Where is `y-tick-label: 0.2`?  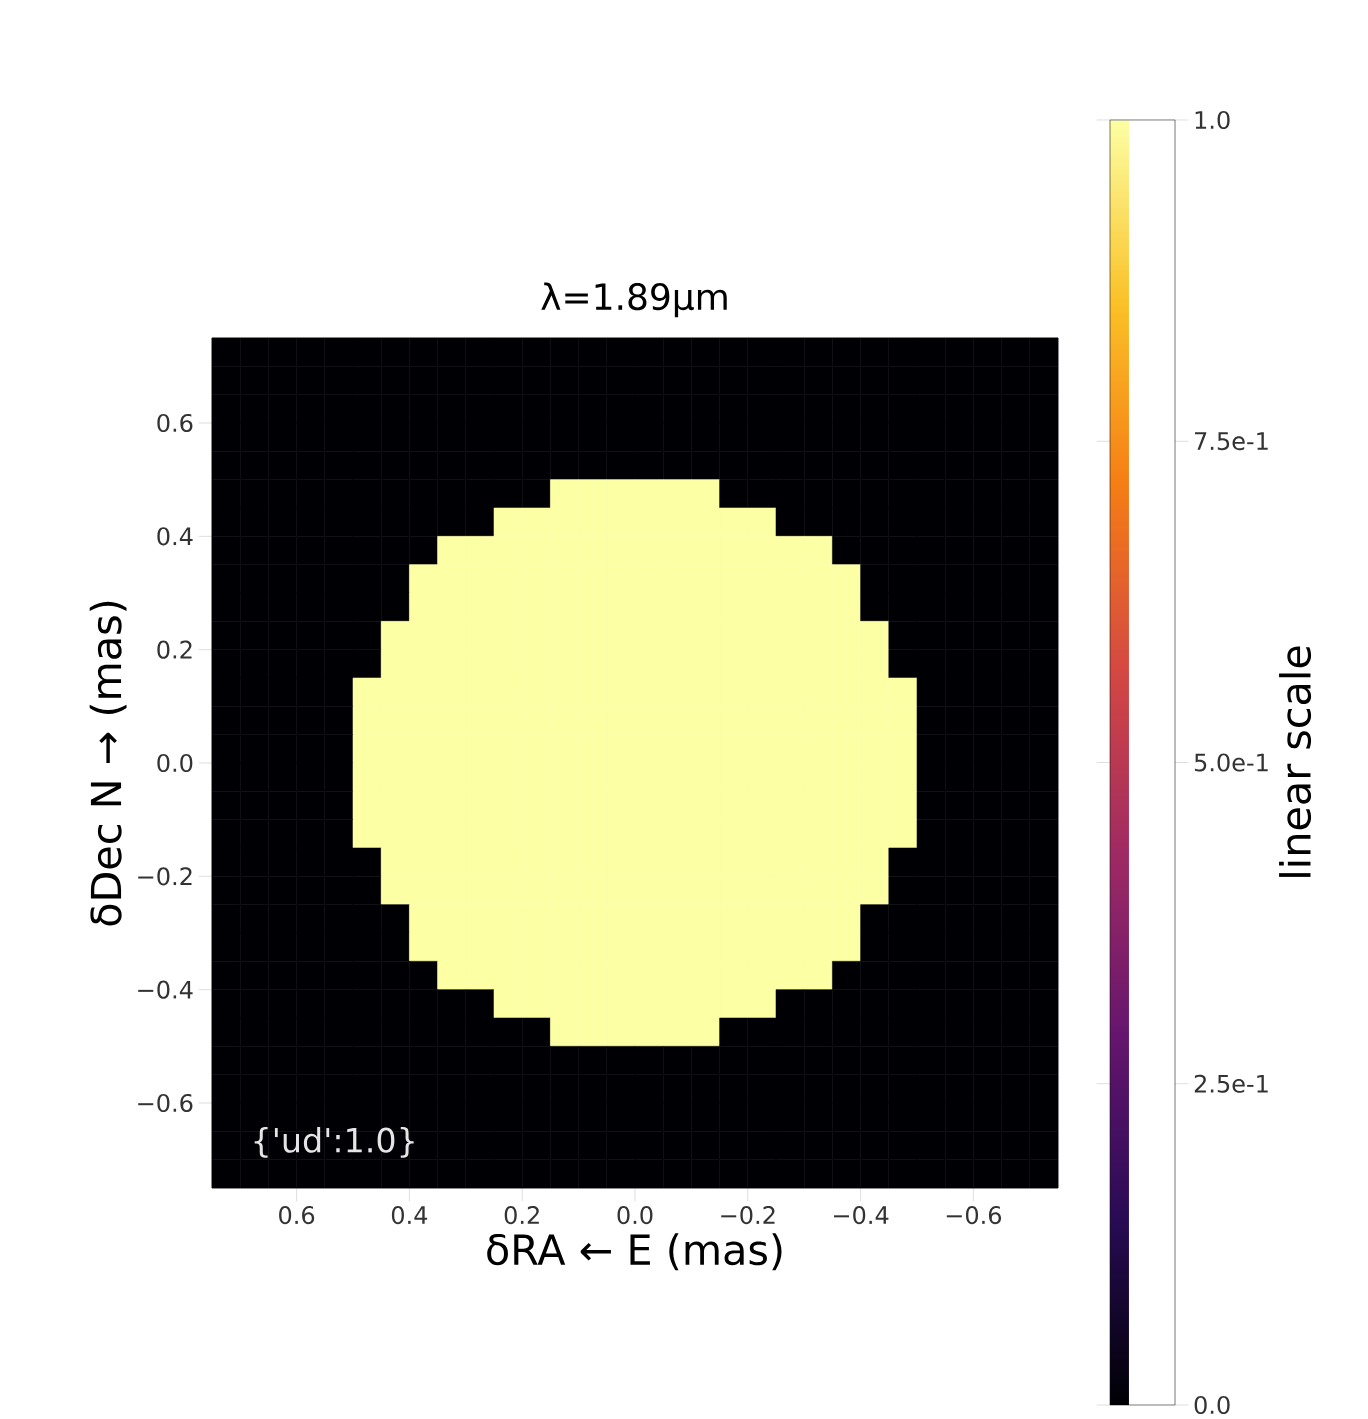 y-tick-label: 0.2 is located at coordinates (174, 649).